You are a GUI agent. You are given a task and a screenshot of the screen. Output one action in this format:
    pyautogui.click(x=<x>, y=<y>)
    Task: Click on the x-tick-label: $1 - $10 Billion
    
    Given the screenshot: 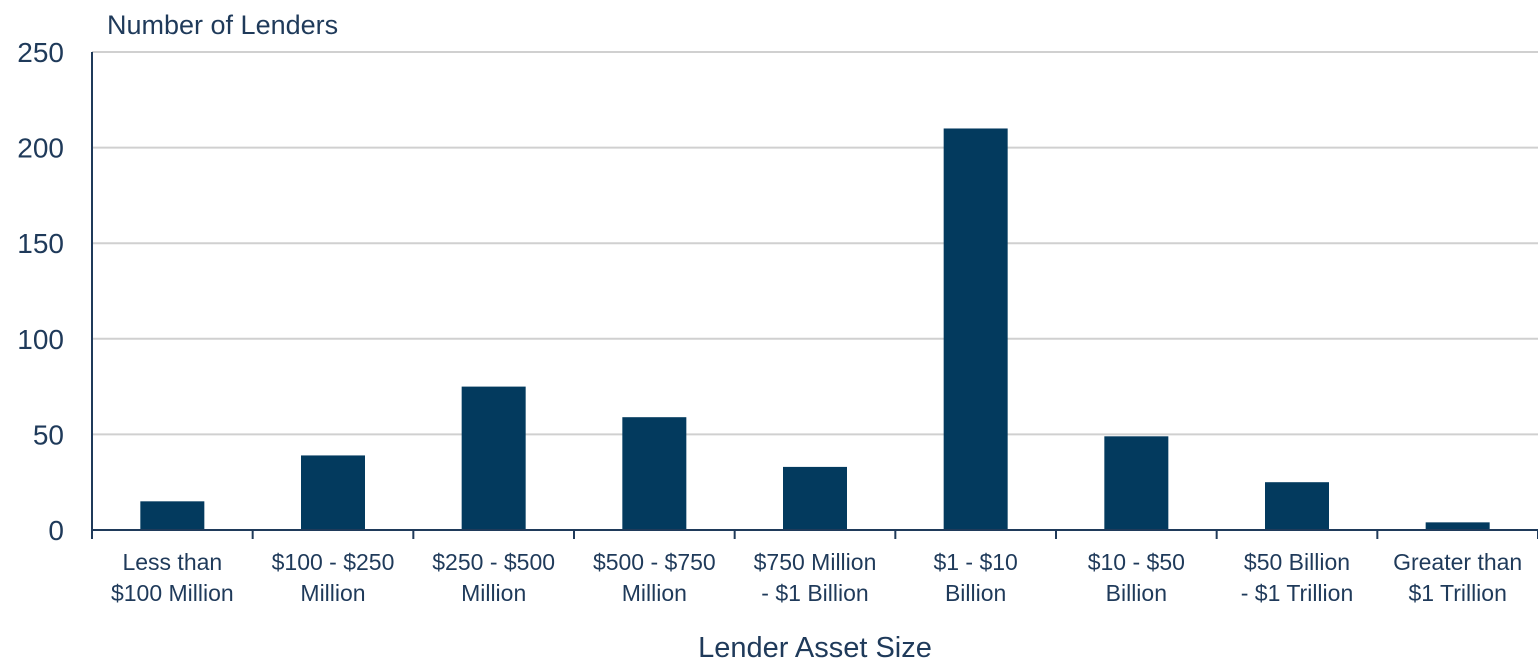 What is the action you would take?
    pyautogui.click(x=975, y=577)
    